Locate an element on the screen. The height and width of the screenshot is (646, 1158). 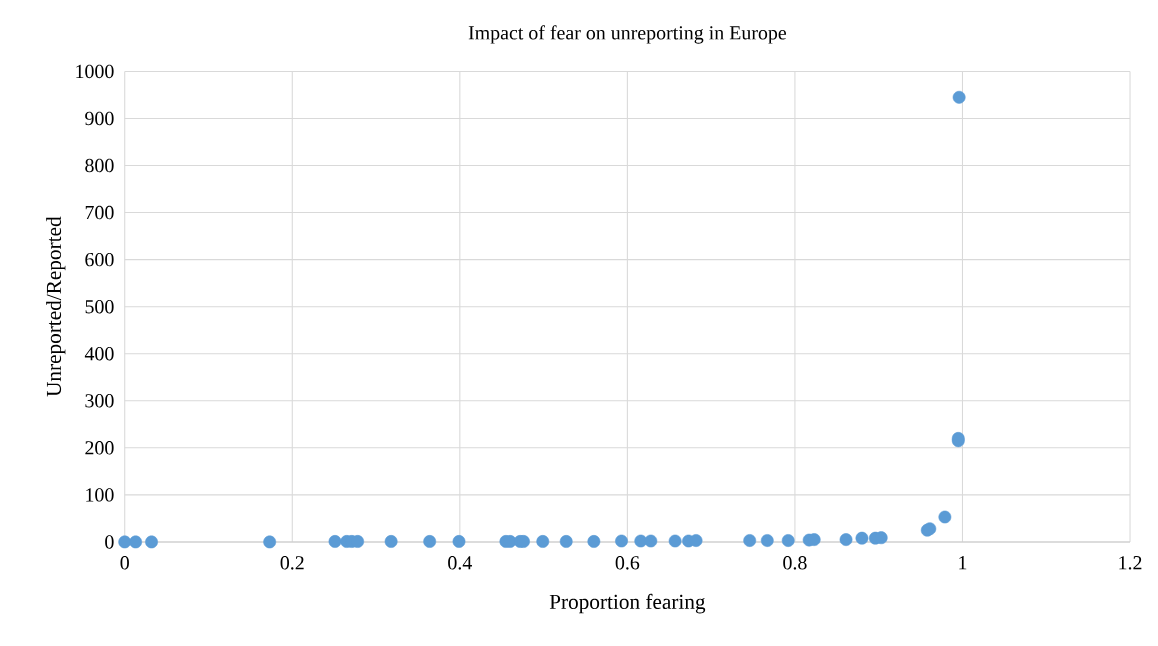
x-axis-title: Proportion fearing is located at coordinates (627, 603).